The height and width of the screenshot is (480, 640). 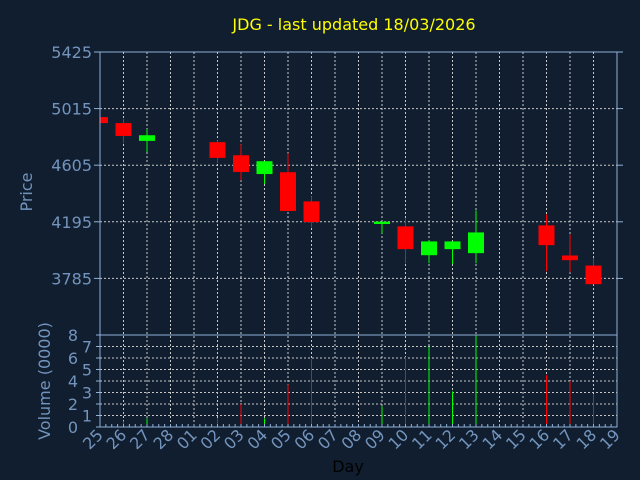 I want to click on volume-tick-label: 0, so click(x=73, y=427).